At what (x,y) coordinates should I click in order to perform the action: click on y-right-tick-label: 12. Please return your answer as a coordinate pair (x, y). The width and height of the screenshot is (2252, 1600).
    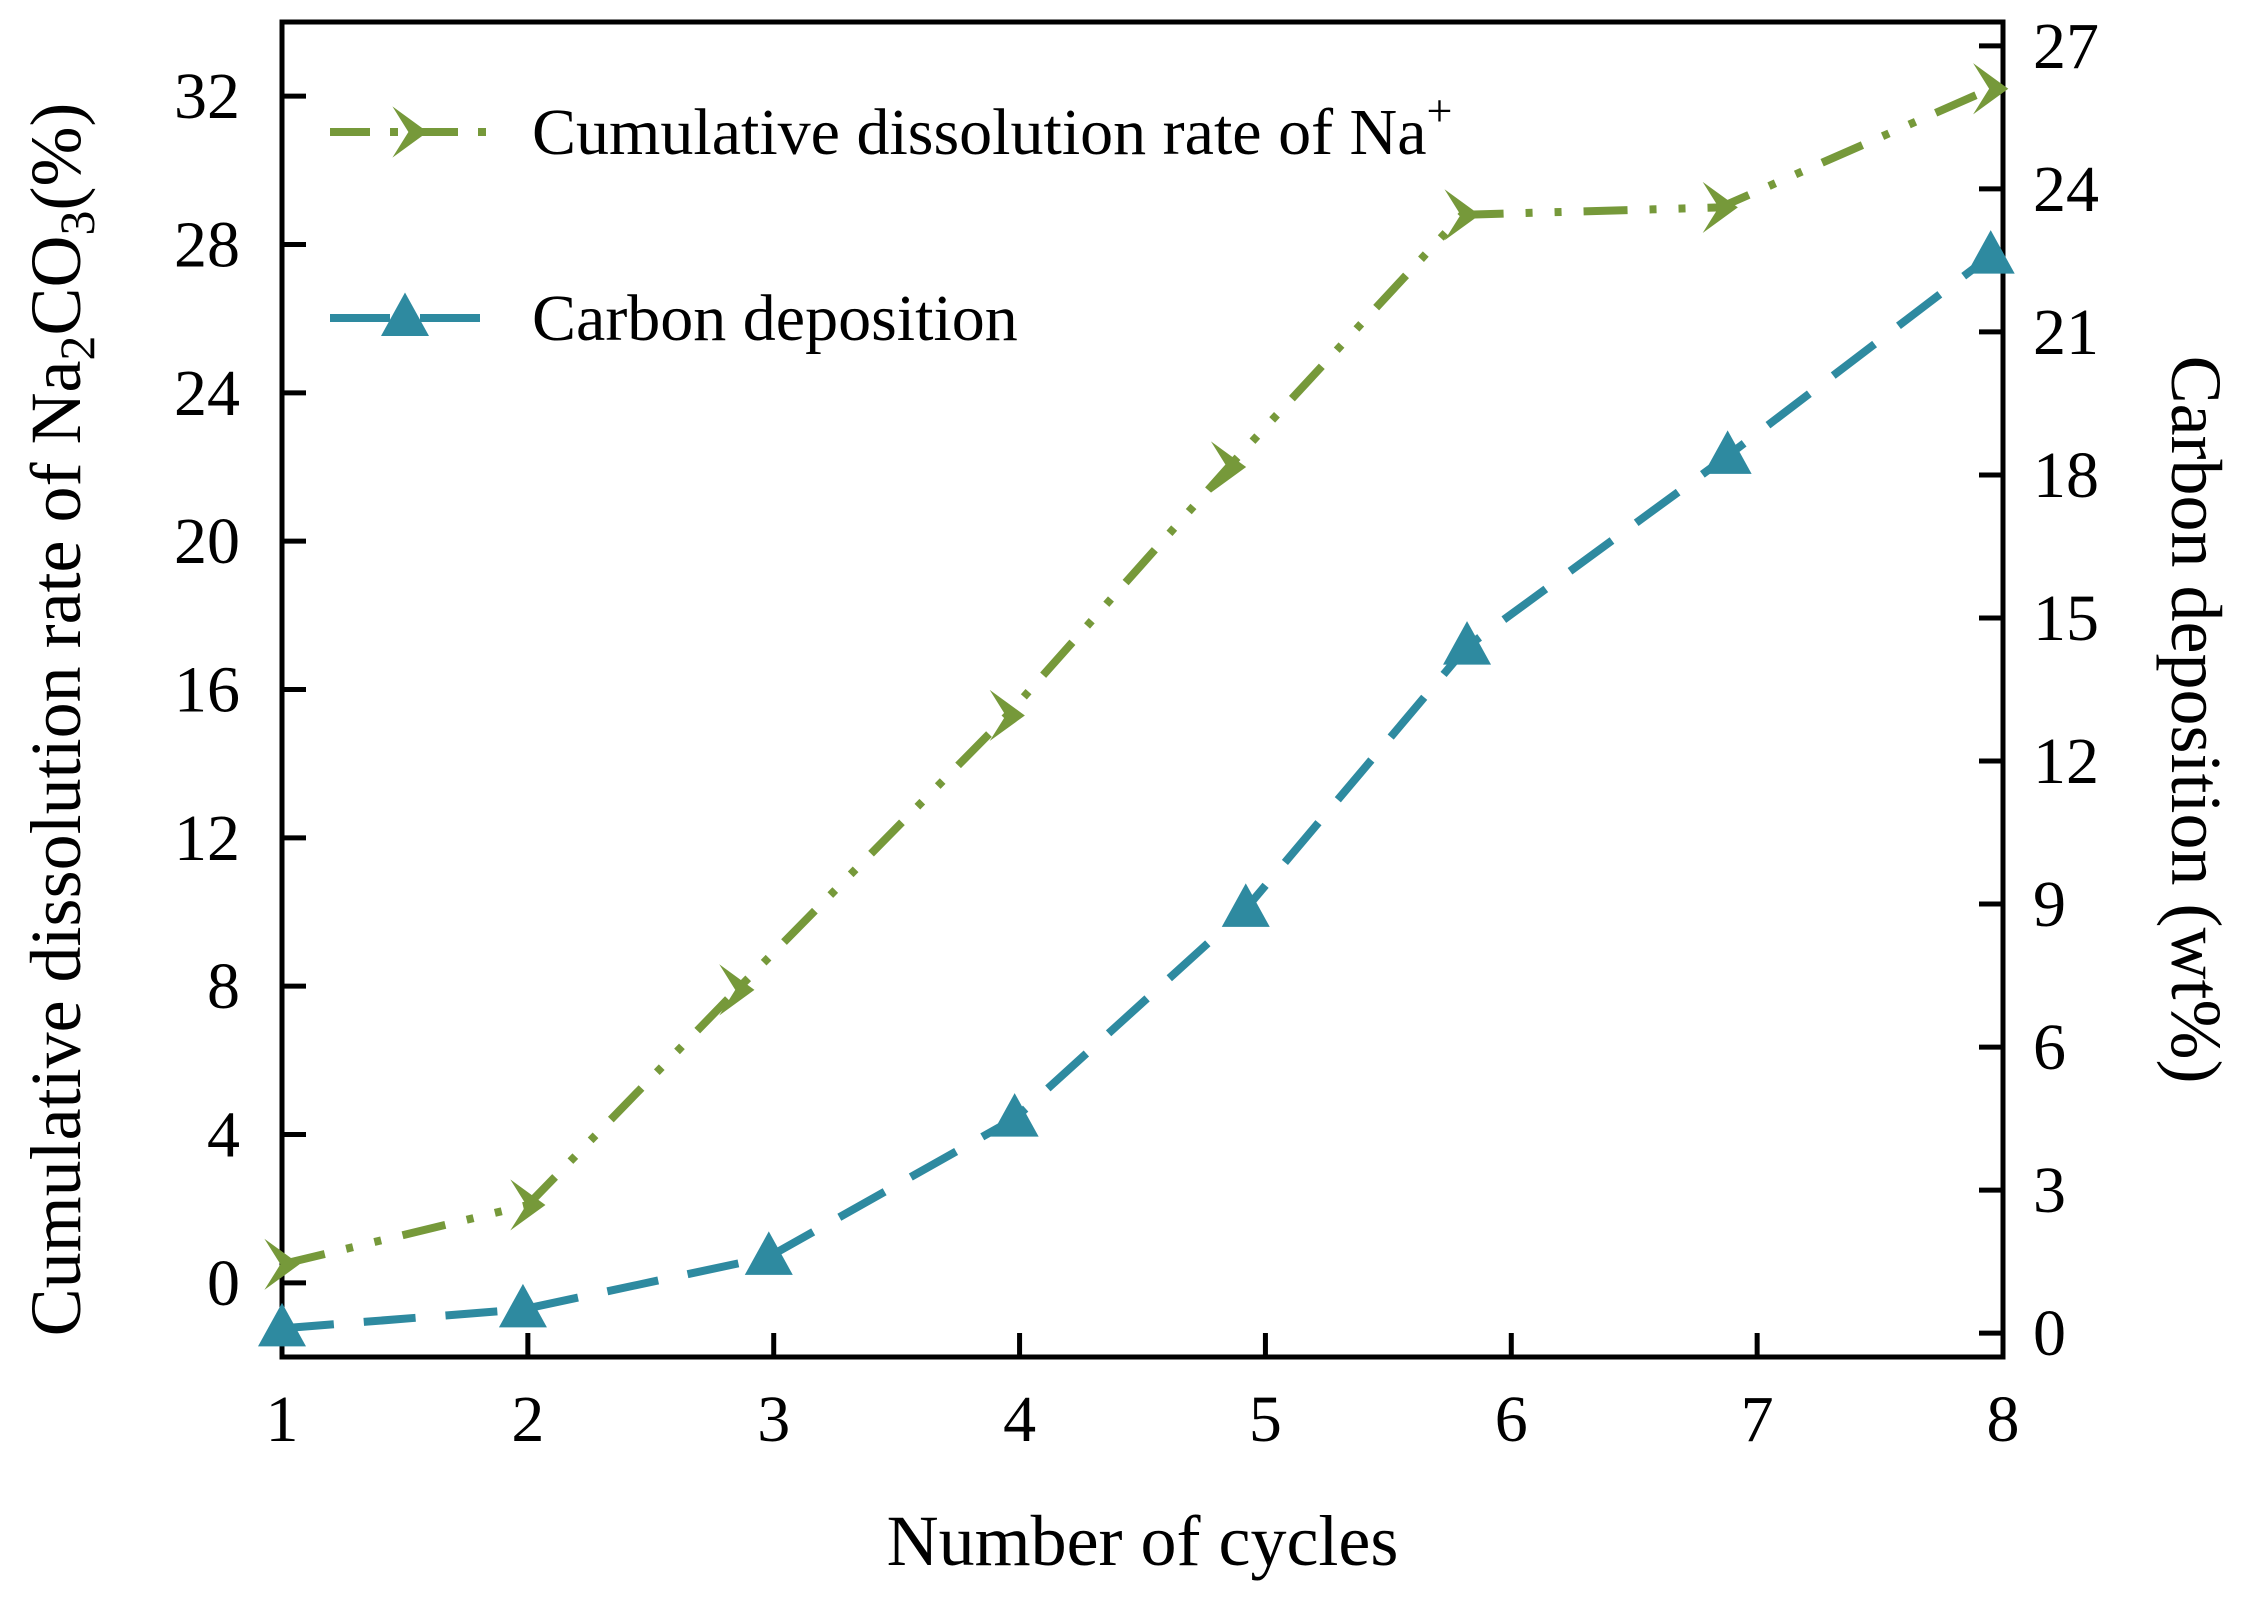
    Looking at the image, I should click on (2066, 761).